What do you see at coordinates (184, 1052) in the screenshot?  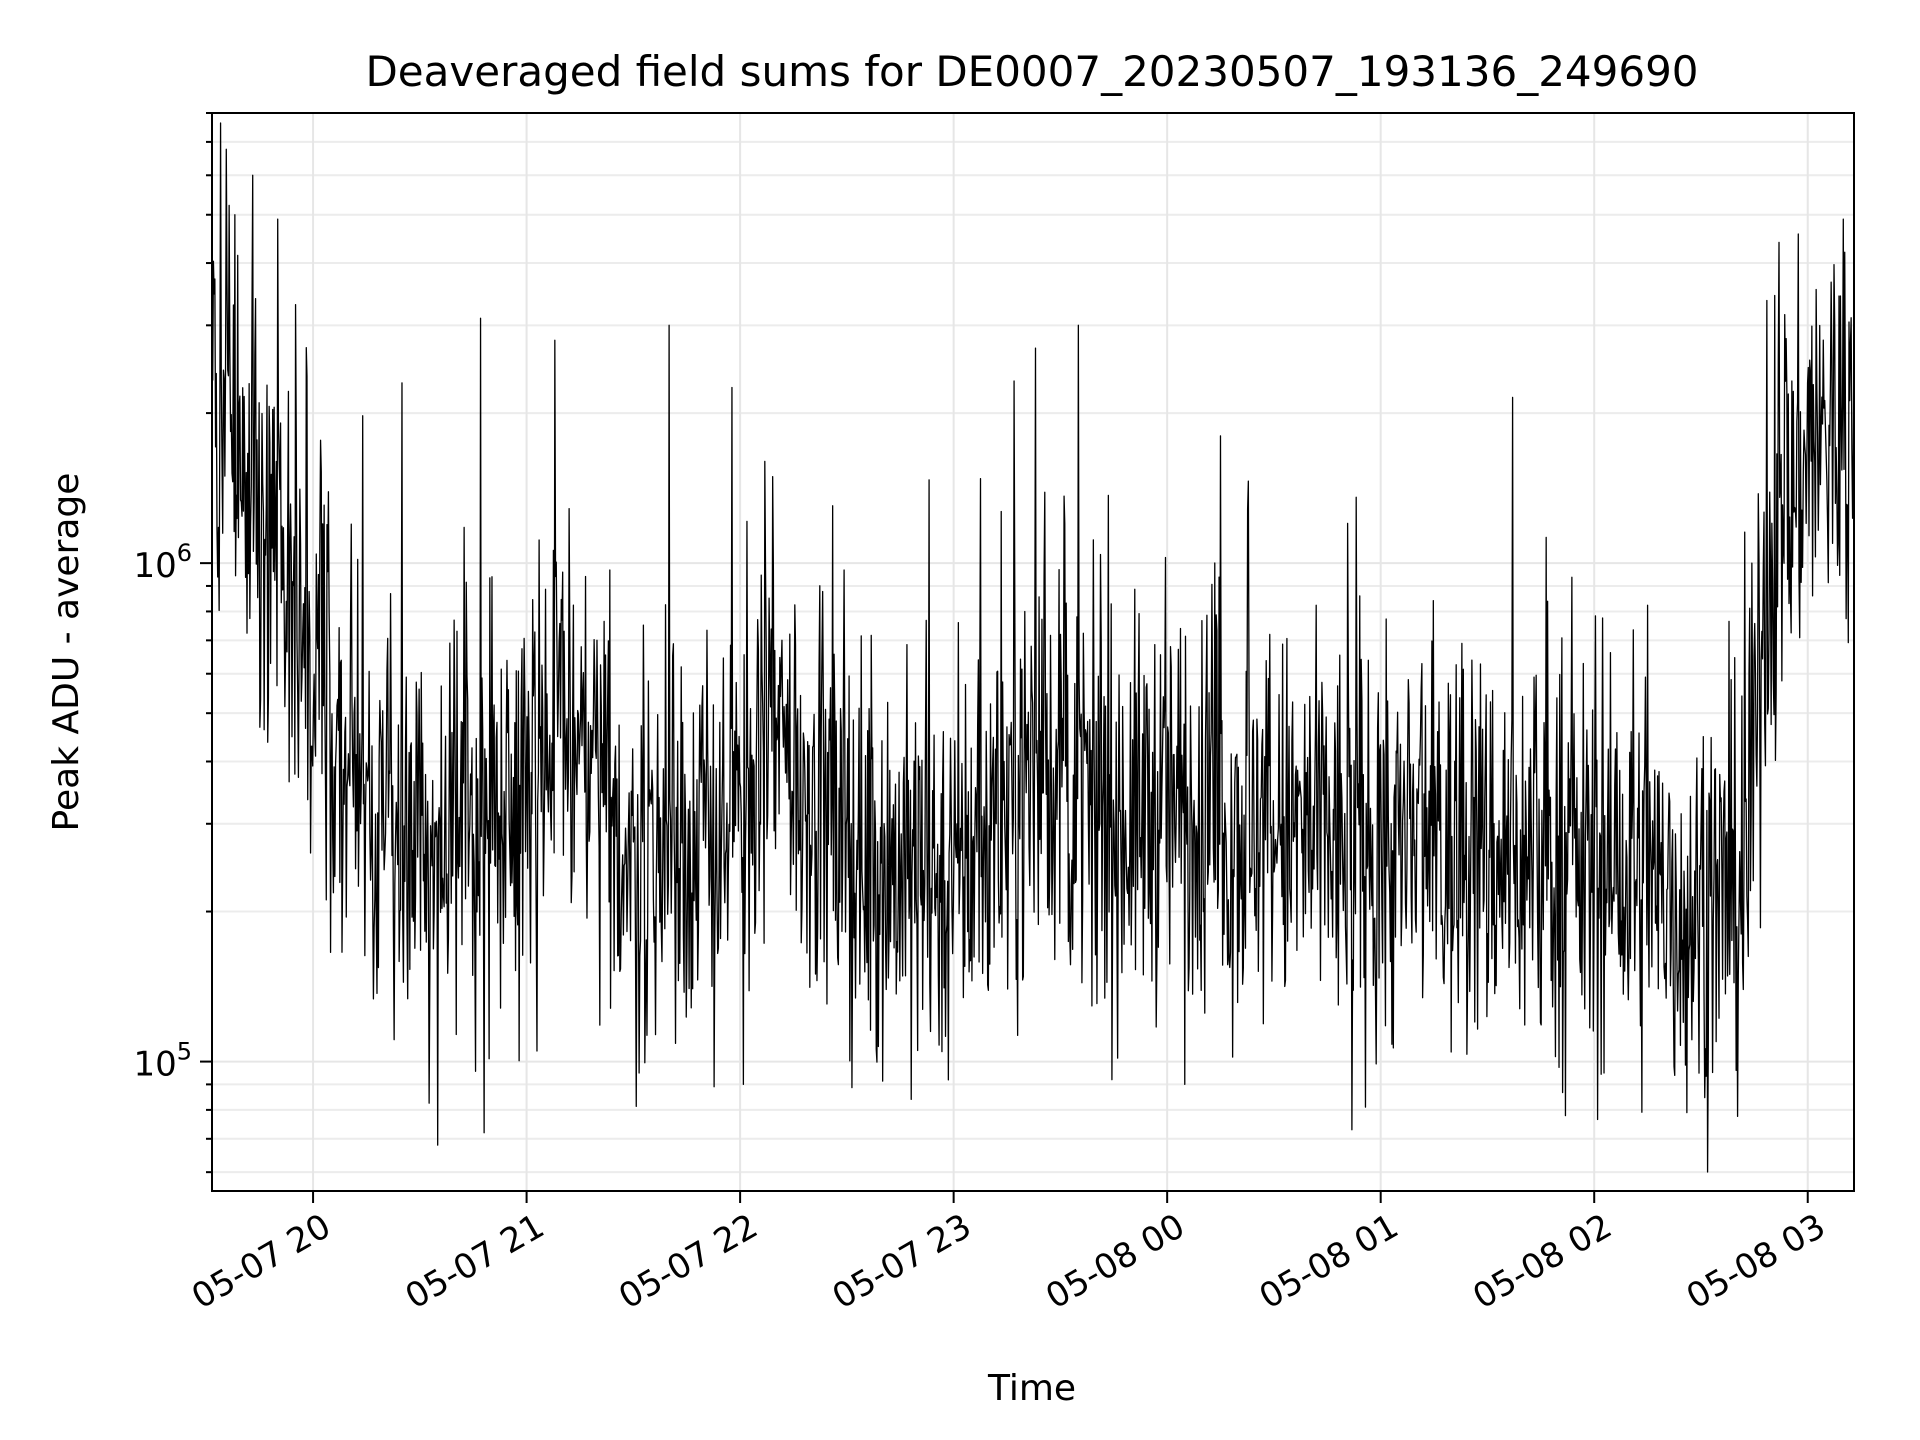 I see `y-tick-label-exponent: 5` at bounding box center [184, 1052].